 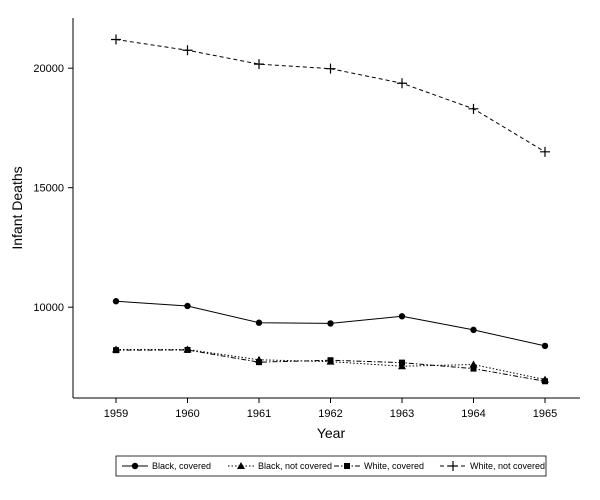 What do you see at coordinates (187, 414) in the screenshot?
I see `x-tick-label: 1960` at bounding box center [187, 414].